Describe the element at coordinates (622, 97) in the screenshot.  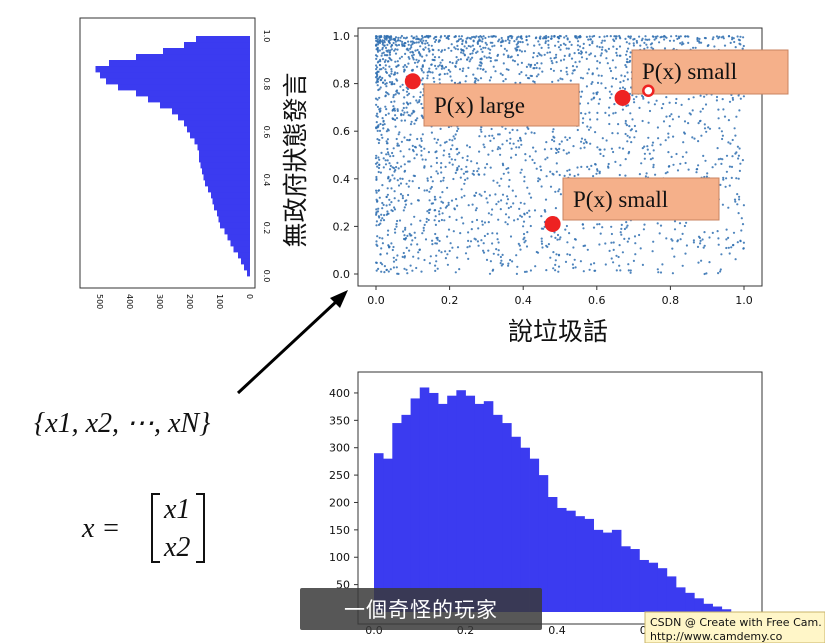
I see `highlight-point` at that location.